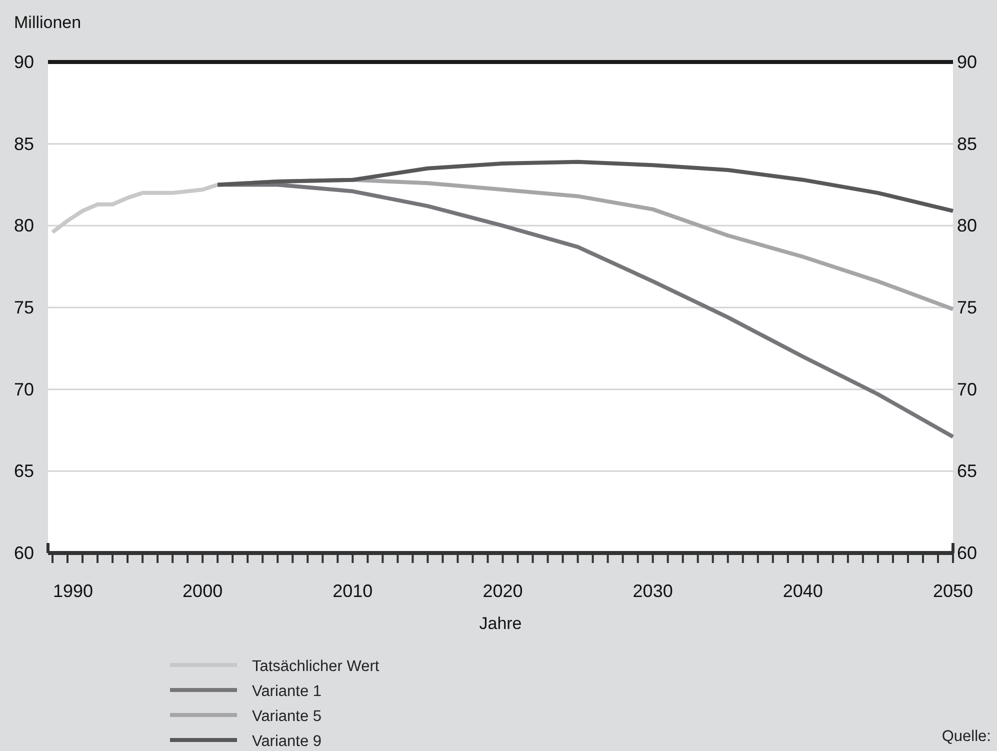  Describe the element at coordinates (287, 741) in the screenshot. I see `legend-label: Variante 9` at that location.